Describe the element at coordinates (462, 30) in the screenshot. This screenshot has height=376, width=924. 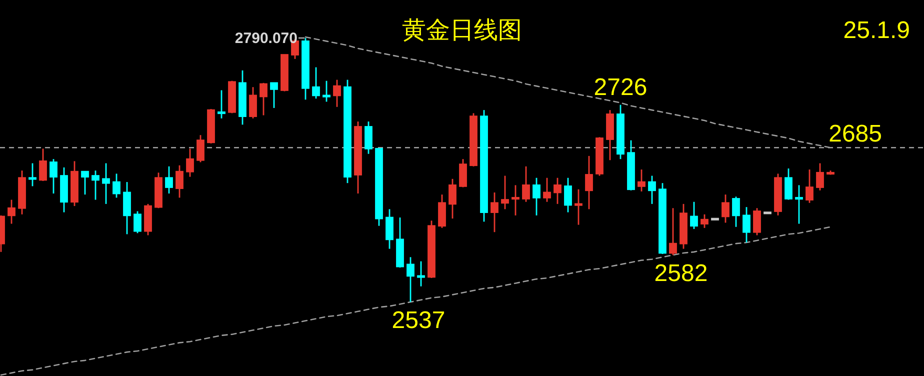
I see `title: 黄金日线图` at that location.